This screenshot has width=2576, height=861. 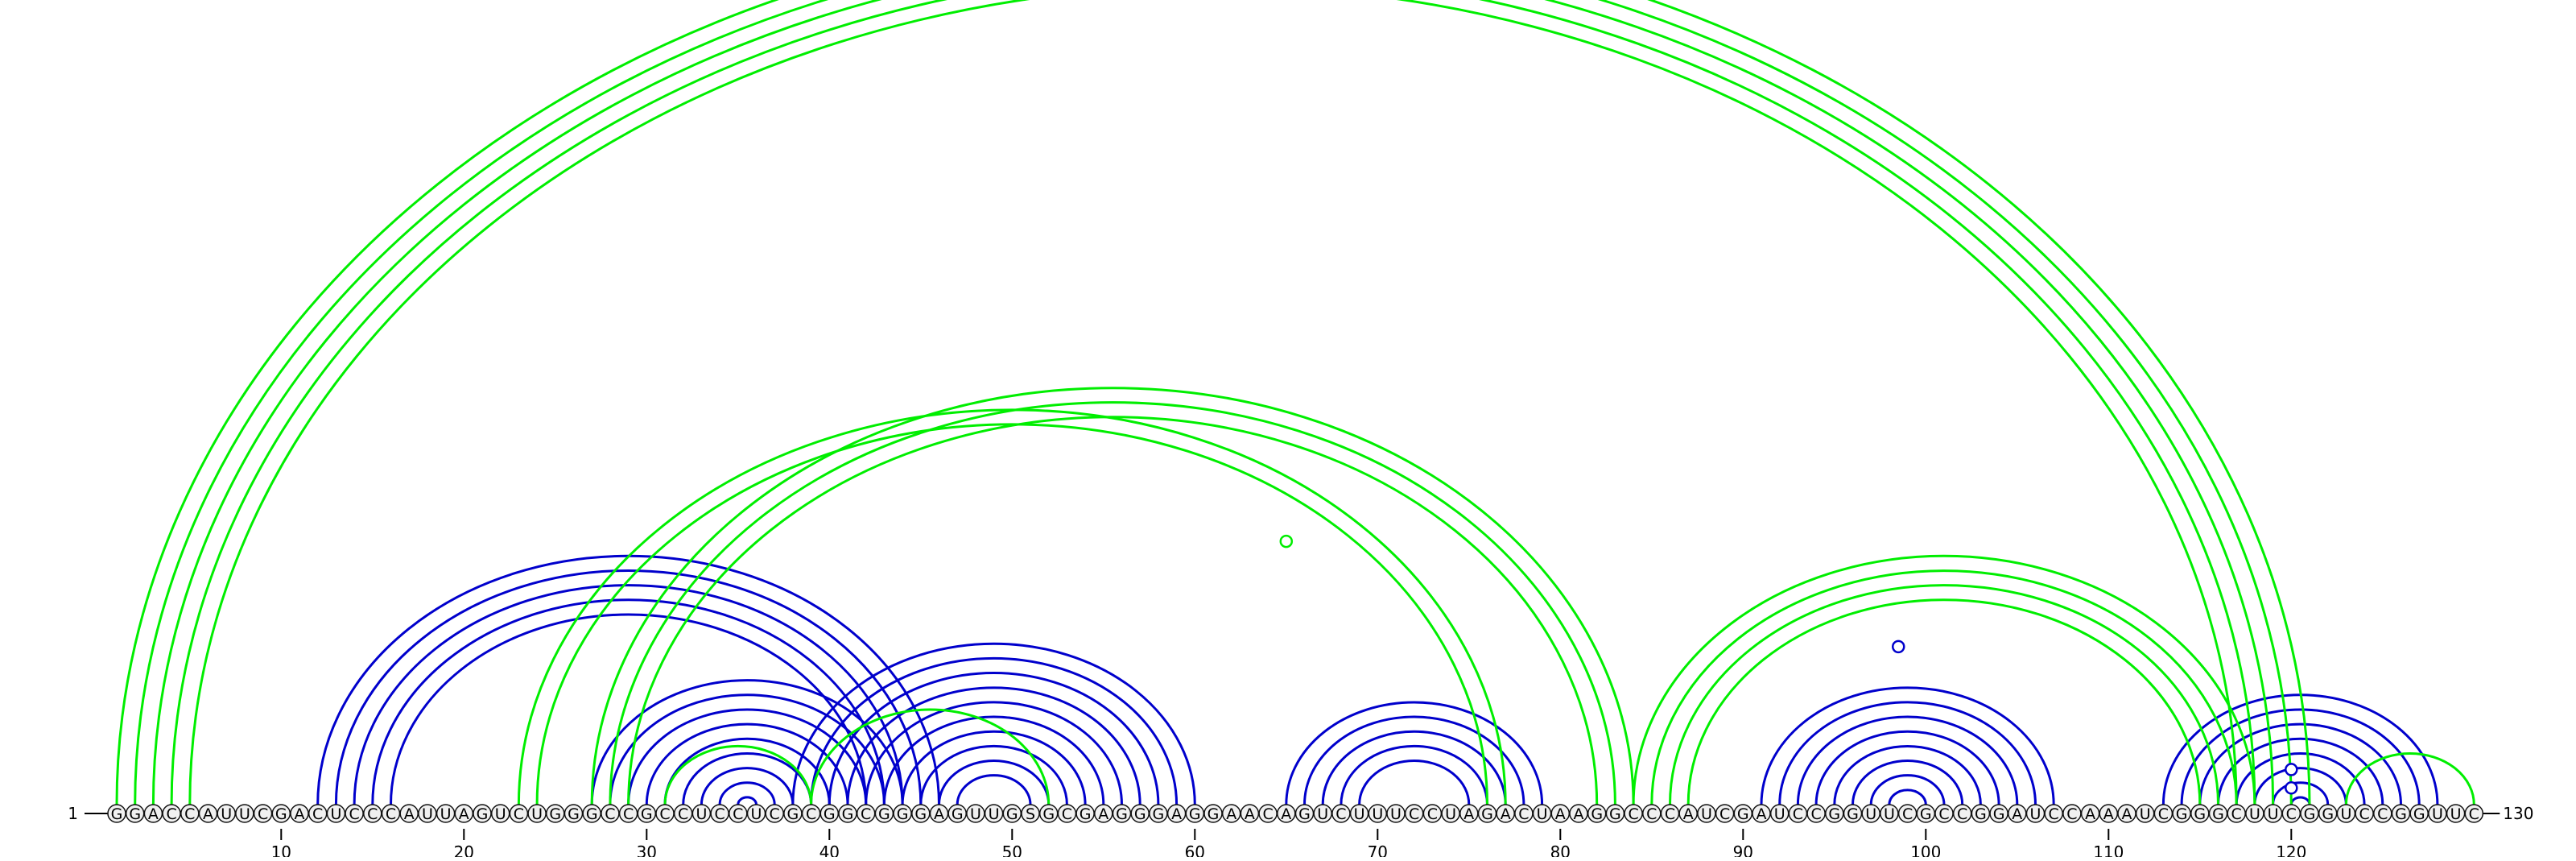 I want to click on sequence-end-label: 130, so click(x=2518, y=813).